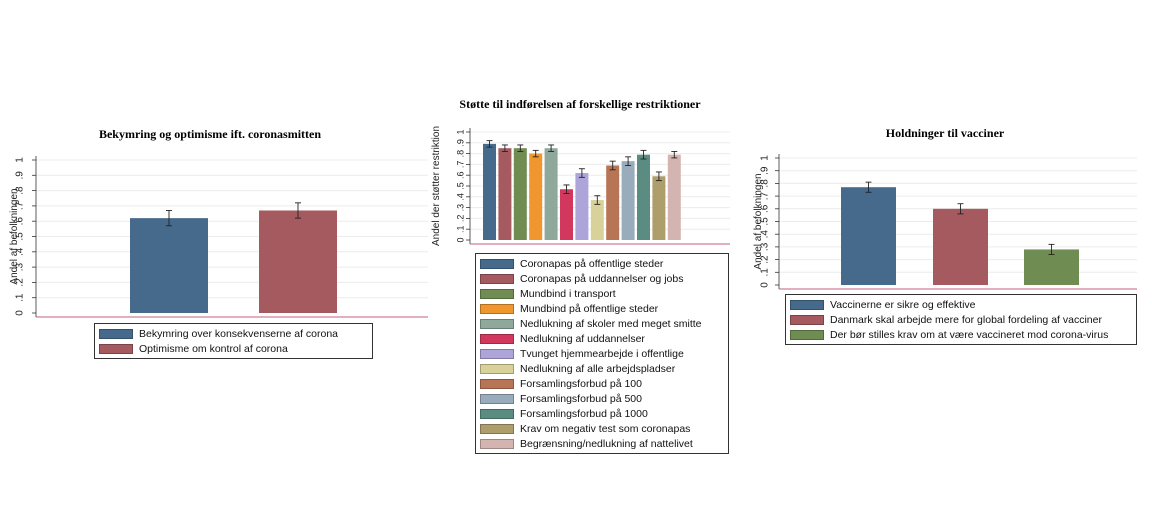 This screenshot has width=1152, height=523. I want to click on legend-label: Nedlukning af skoler med meget smitte, so click(611, 323).